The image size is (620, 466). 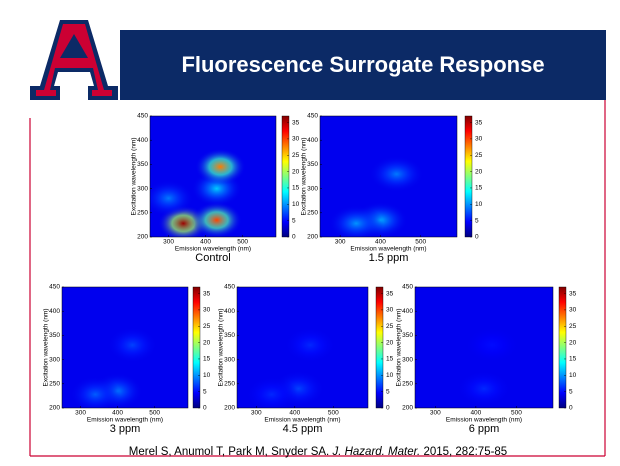 I want to click on caption: 3 ppm, so click(x=125, y=429).